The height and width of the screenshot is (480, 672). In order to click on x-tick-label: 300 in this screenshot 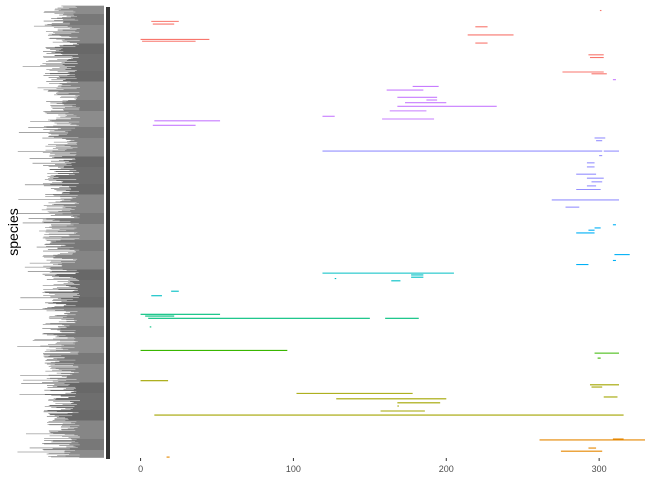, I will do `click(599, 469)`.